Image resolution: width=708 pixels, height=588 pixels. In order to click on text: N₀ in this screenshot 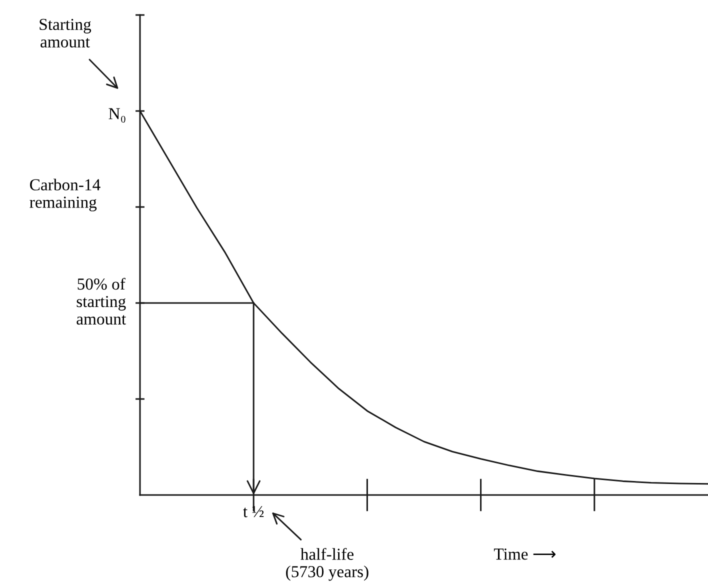, I will do `click(117, 115)`.